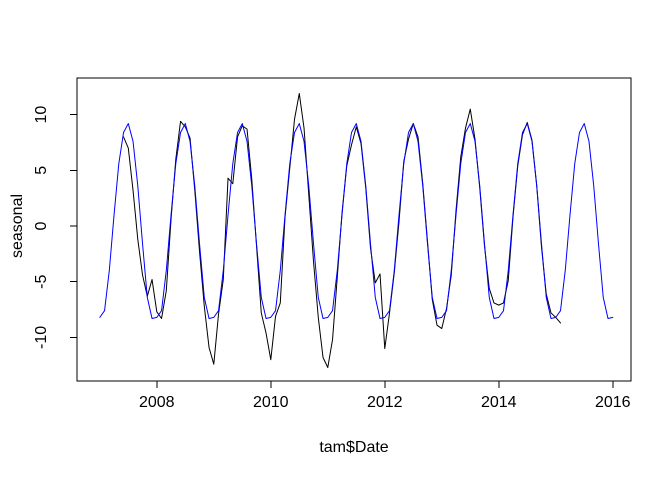 The image size is (672, 480). Describe the element at coordinates (41, 337) in the screenshot. I see `y-tick-label: -10` at that location.